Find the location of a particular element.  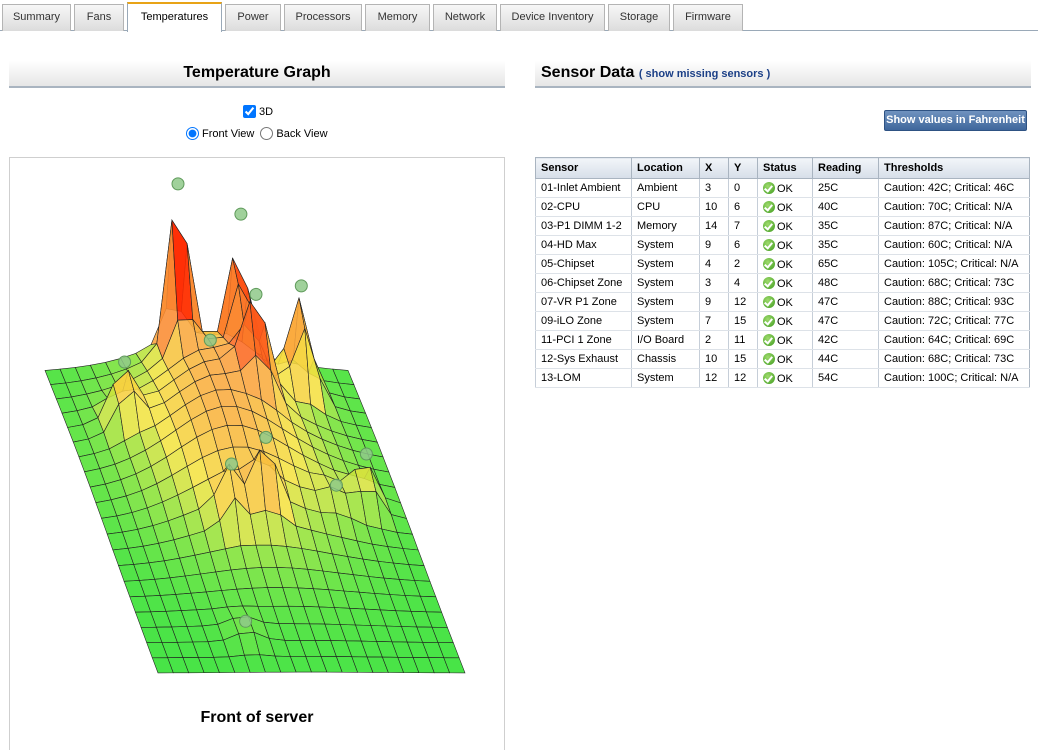

location-cell: CPU is located at coordinates (665, 207).